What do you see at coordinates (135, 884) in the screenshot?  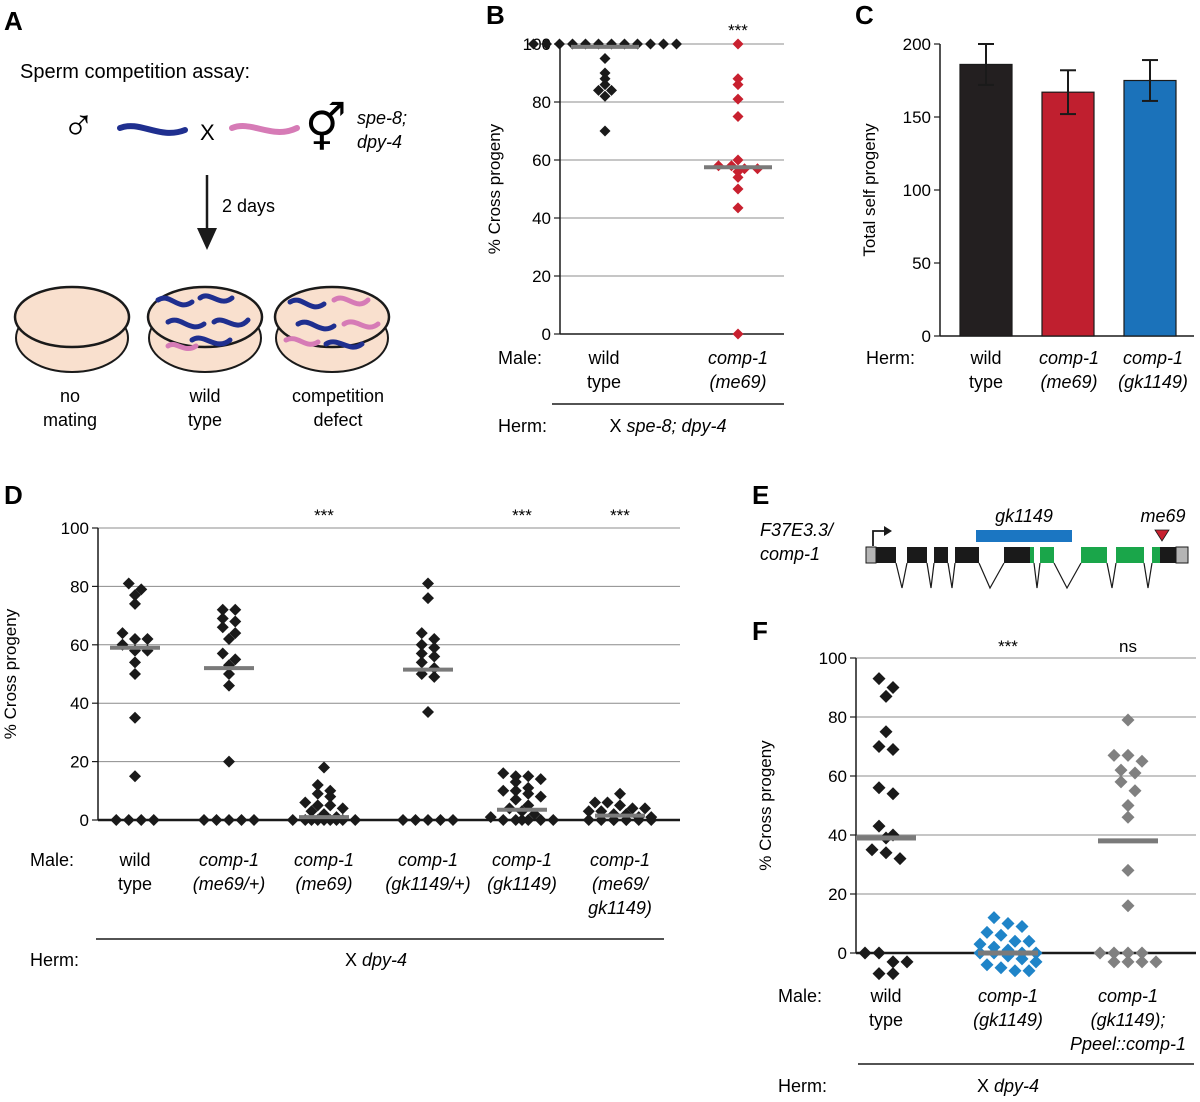 I see `d-group1-line2: type` at bounding box center [135, 884].